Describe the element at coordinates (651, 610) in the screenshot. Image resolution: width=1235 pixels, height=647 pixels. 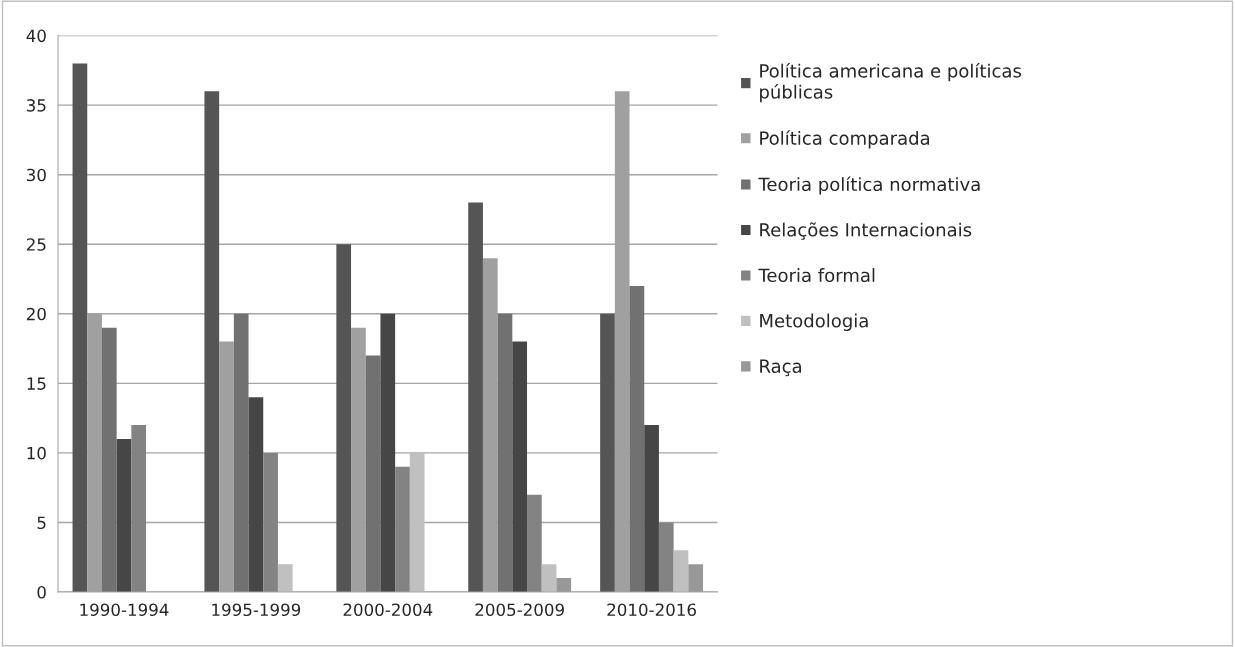
I see `x-tick-label: 2010-2016` at that location.